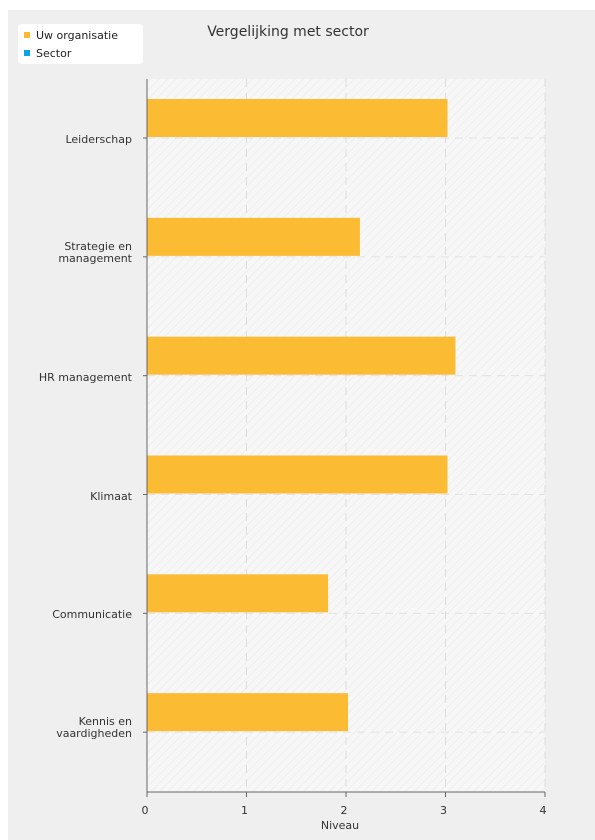 This screenshot has height=840, width=595. I want to click on legend-item-sector: Sector, so click(47, 53).